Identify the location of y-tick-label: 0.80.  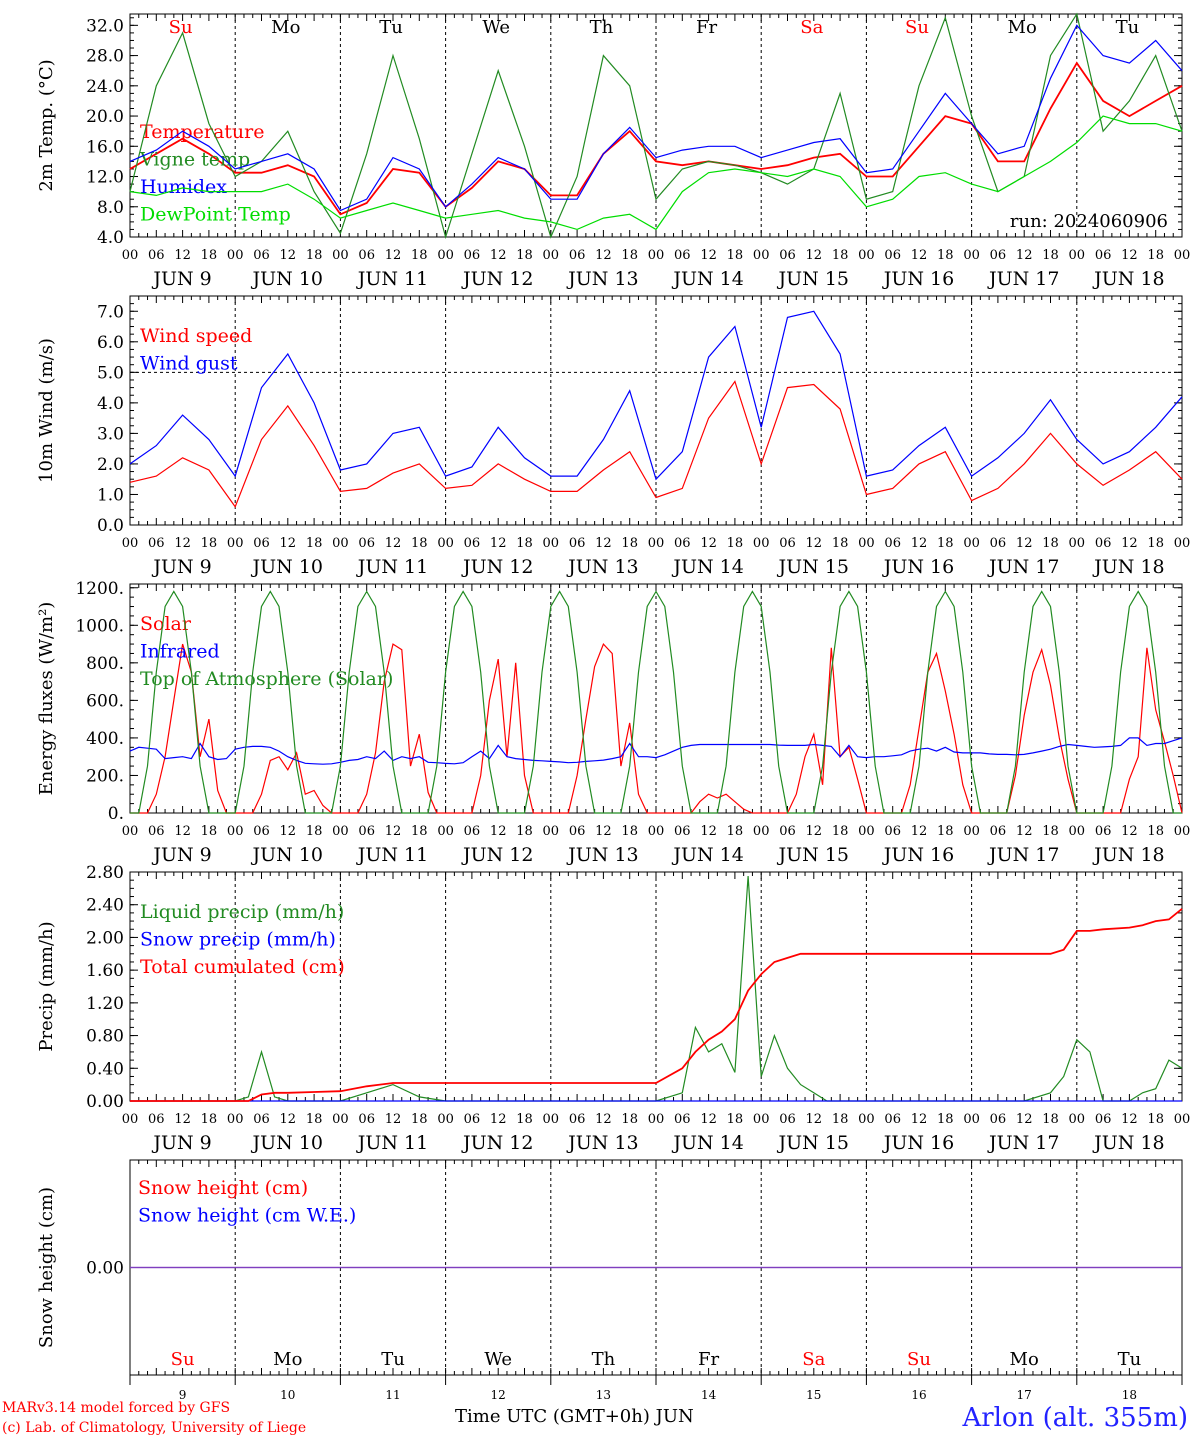
(105, 1037).